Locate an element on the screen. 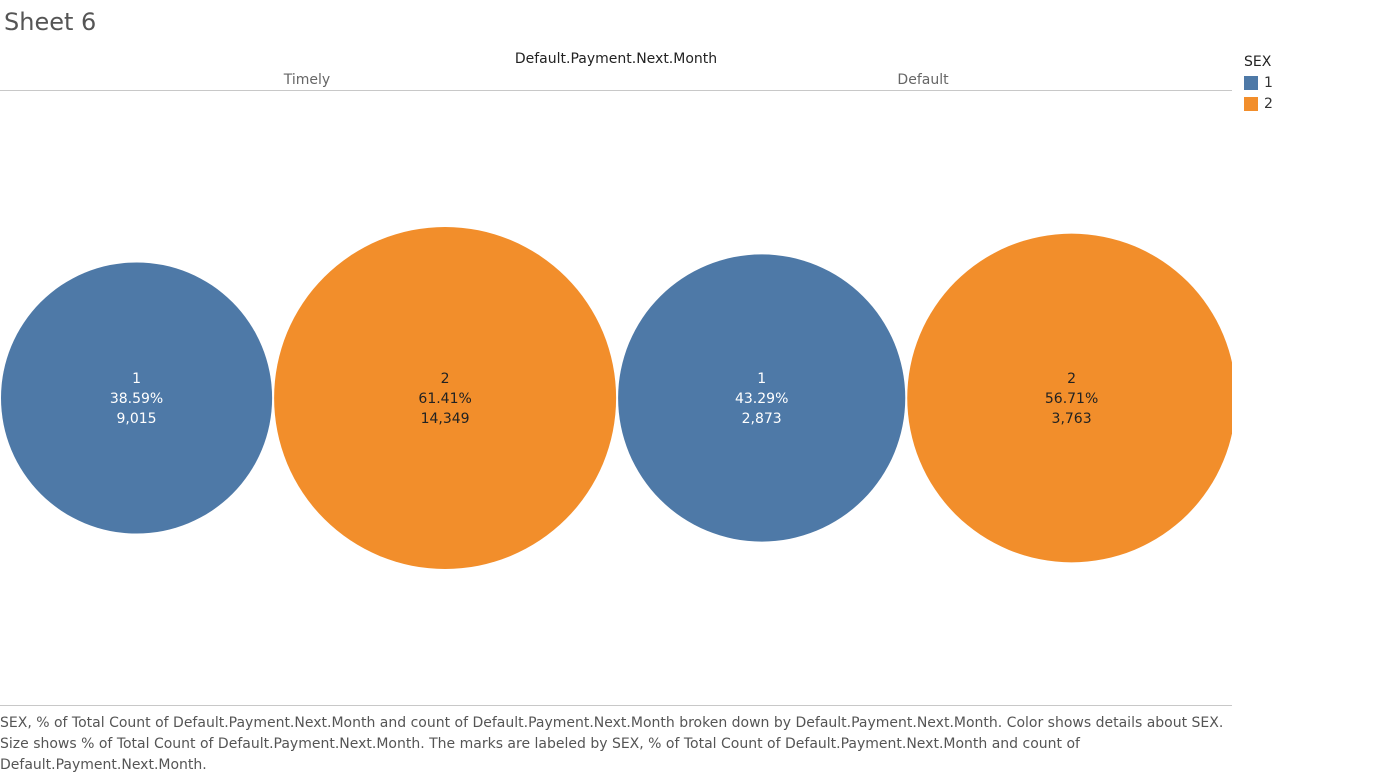  legend-item-label: 1 is located at coordinates (1268, 82).